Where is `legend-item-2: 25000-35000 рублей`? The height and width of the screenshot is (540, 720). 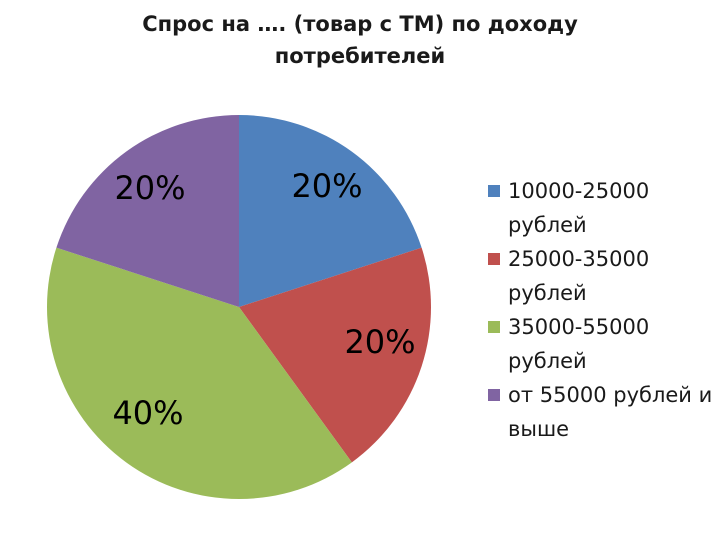
legend-item-2: 25000-35000 рублей is located at coordinates (604, 276).